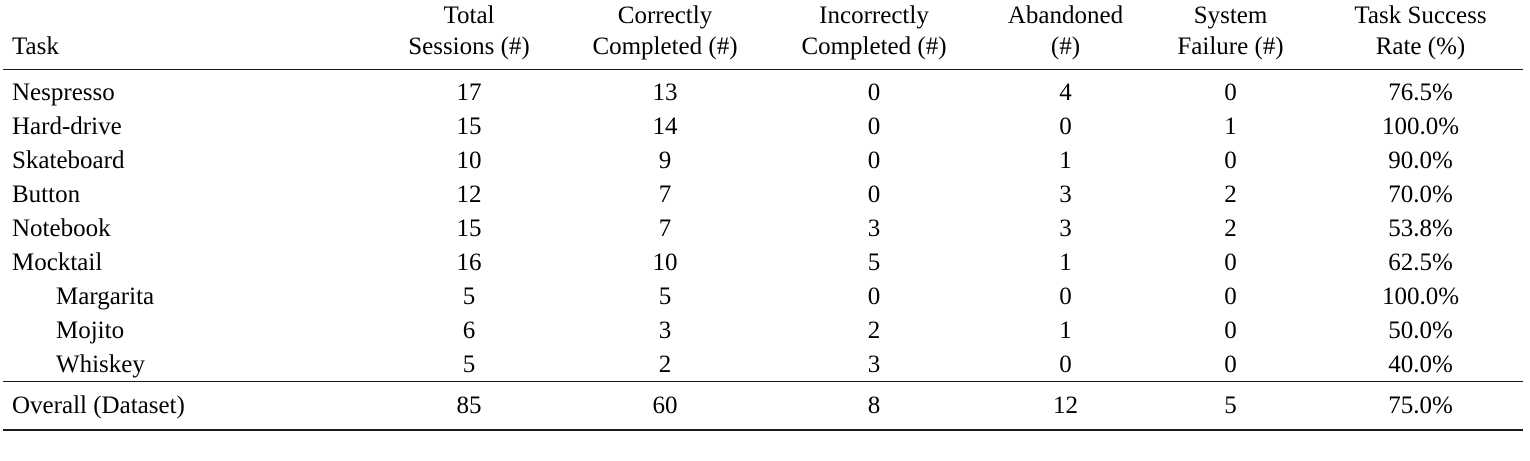 The width and height of the screenshot is (1530, 461). What do you see at coordinates (874, 262) in the screenshot?
I see `cell-incorrect: 5` at bounding box center [874, 262].